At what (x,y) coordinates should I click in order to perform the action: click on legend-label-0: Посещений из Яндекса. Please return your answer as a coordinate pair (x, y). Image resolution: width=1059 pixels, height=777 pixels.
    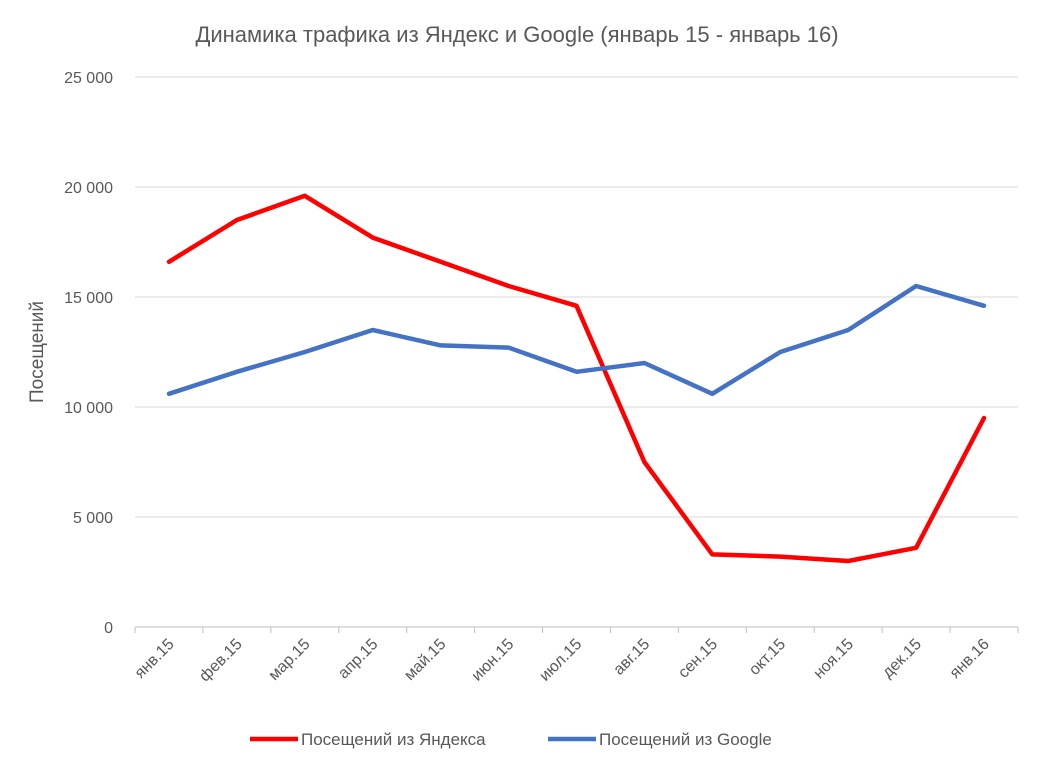
    Looking at the image, I should click on (393, 739).